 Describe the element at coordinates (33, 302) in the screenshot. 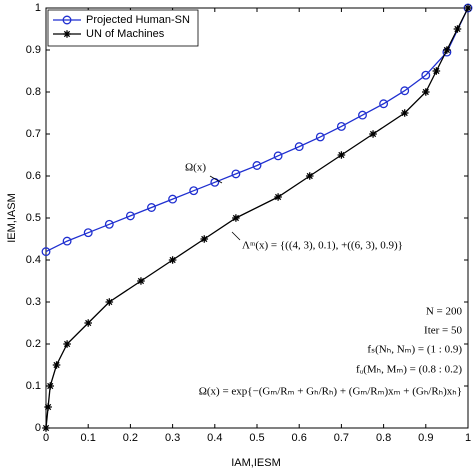

I see `y-tick-label: 0.3` at that location.